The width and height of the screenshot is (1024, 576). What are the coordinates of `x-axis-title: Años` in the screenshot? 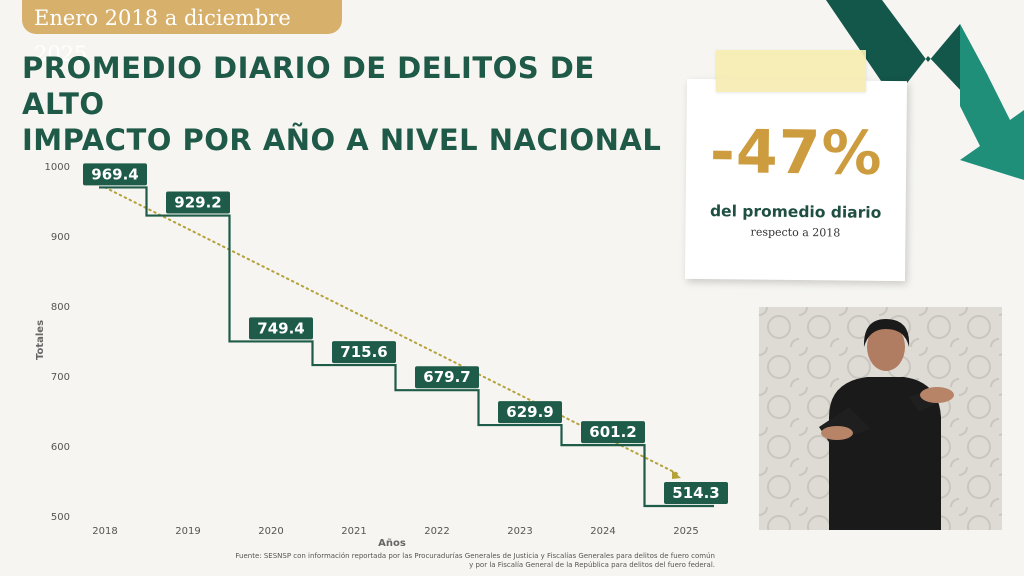 It's located at (392, 543).